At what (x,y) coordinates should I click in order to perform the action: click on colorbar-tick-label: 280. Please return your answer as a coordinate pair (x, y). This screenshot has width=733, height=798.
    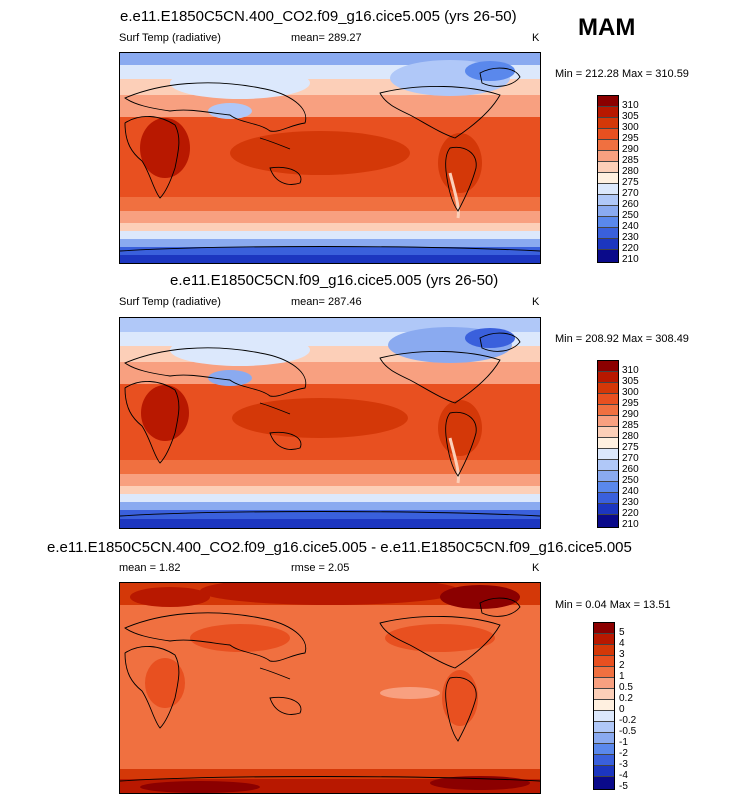
    Looking at the image, I should click on (630, 171).